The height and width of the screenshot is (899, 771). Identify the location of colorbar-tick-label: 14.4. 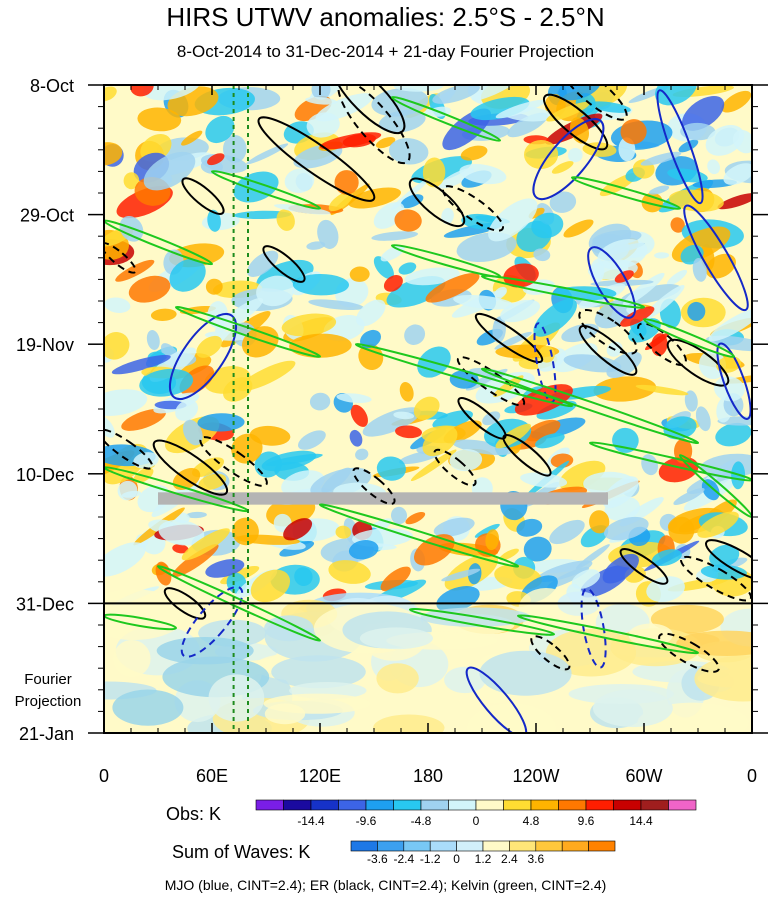
(641, 821).